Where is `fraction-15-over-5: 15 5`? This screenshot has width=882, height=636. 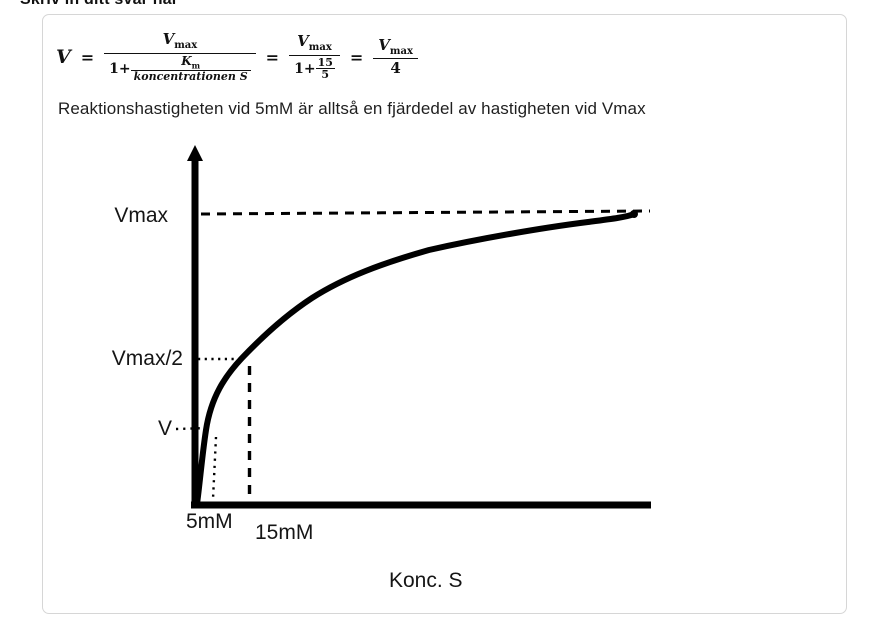
fraction-15-over-5: 15 5 is located at coordinates (325, 68).